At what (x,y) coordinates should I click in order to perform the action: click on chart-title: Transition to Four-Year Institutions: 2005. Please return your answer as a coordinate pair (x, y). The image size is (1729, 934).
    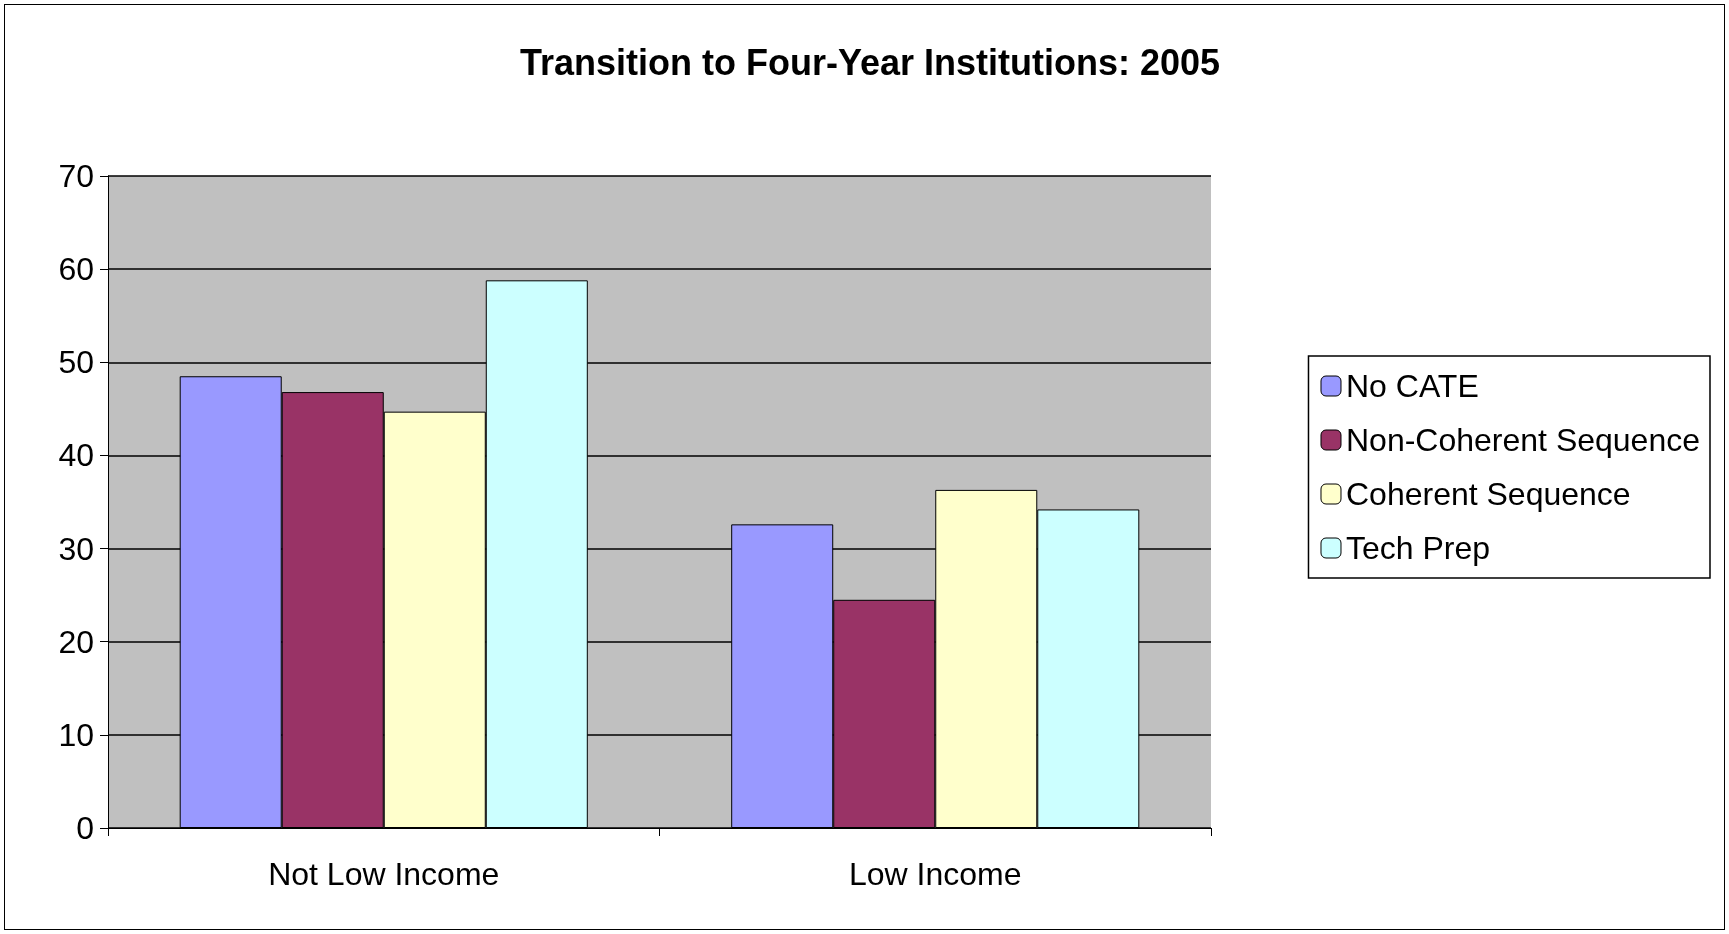
    Looking at the image, I should click on (870, 62).